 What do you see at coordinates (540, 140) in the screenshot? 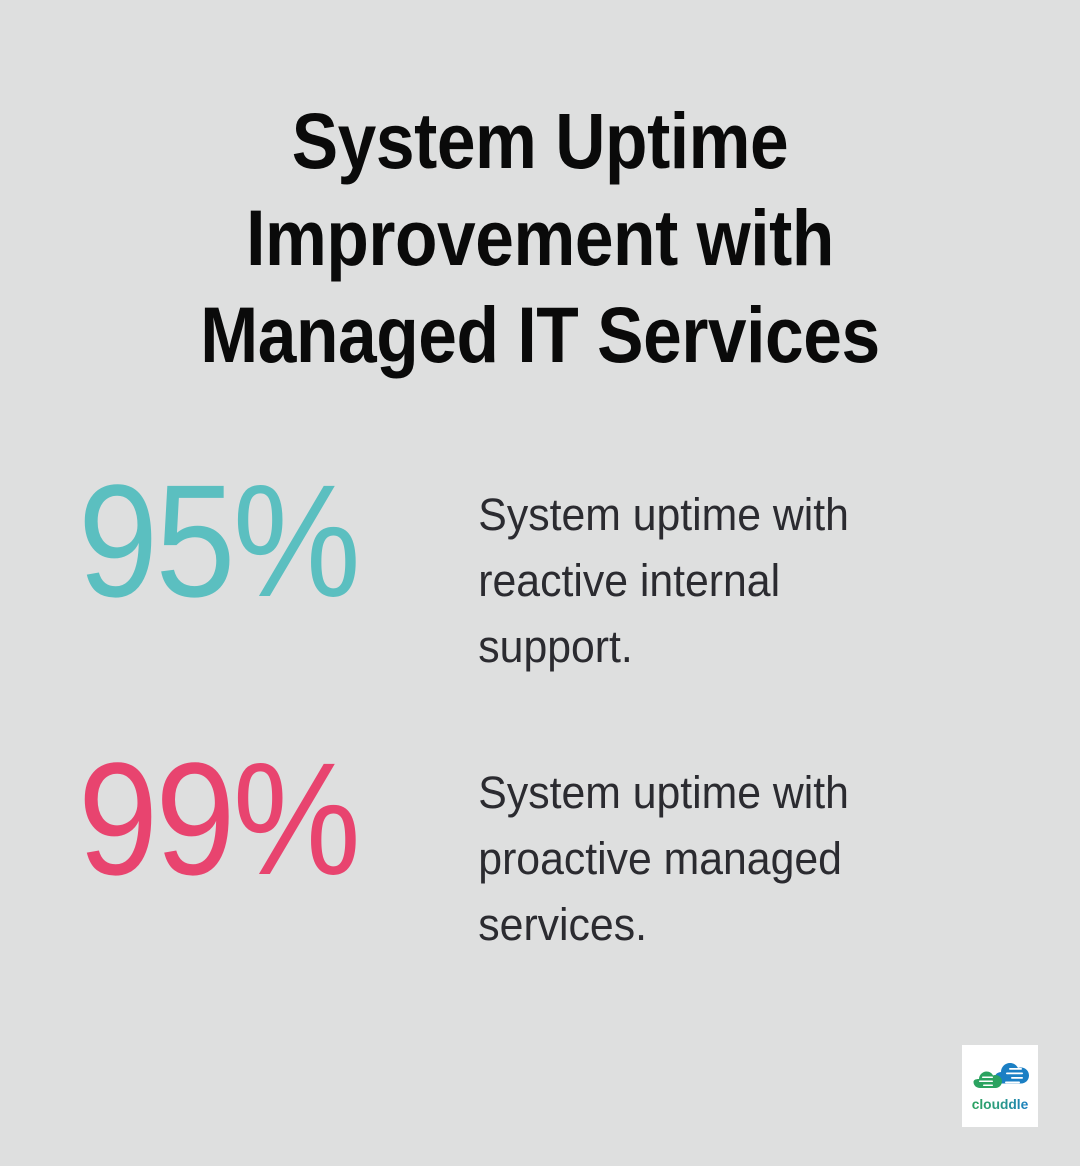
I see `title-line-1: System Uptime` at bounding box center [540, 140].